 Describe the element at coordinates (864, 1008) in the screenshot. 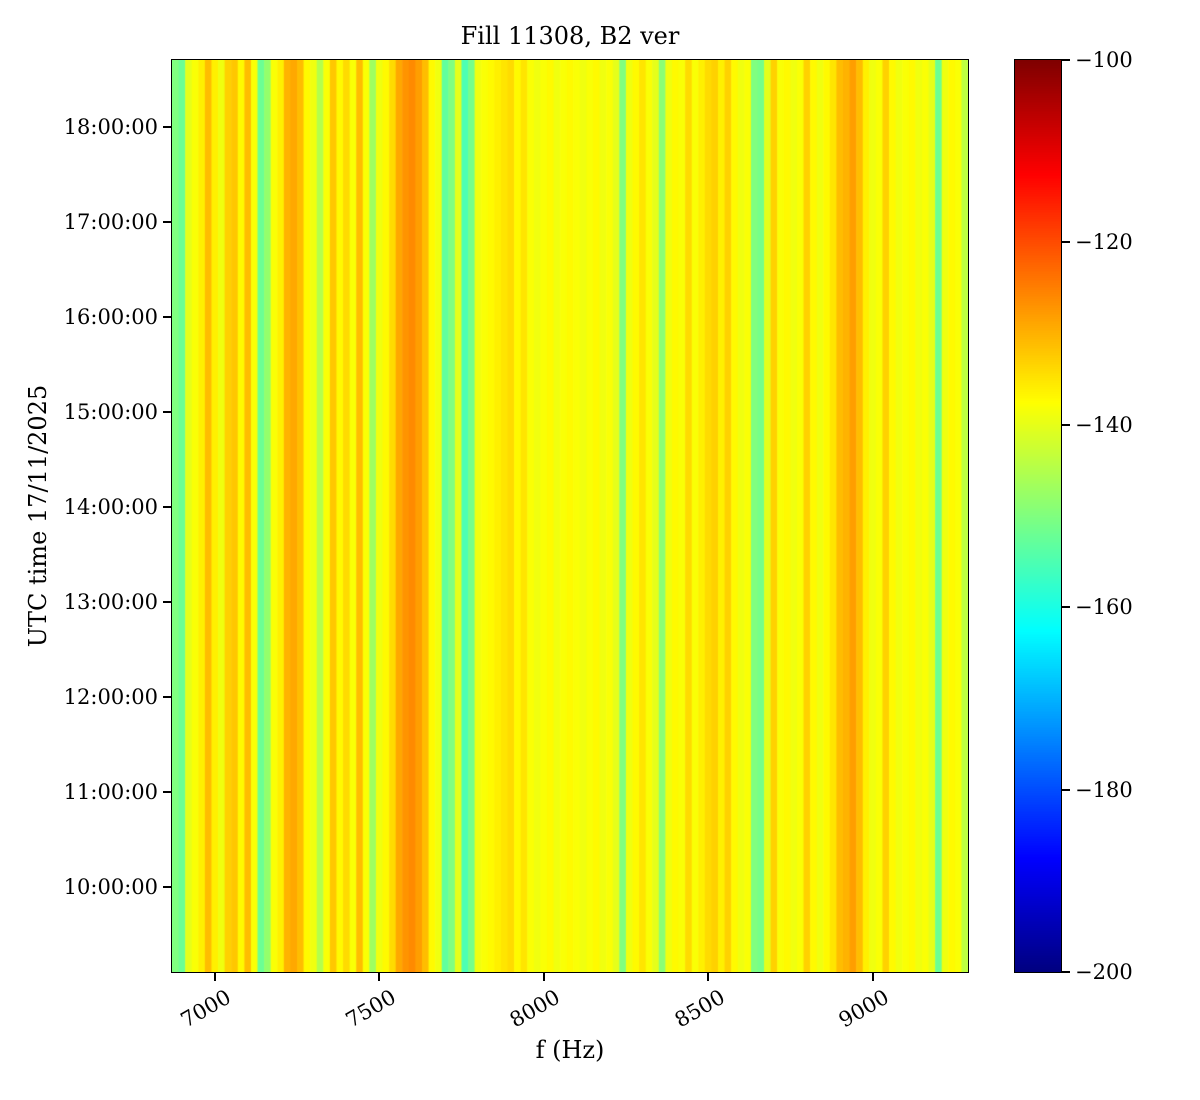

I see `x-tick-label: 9000` at that location.